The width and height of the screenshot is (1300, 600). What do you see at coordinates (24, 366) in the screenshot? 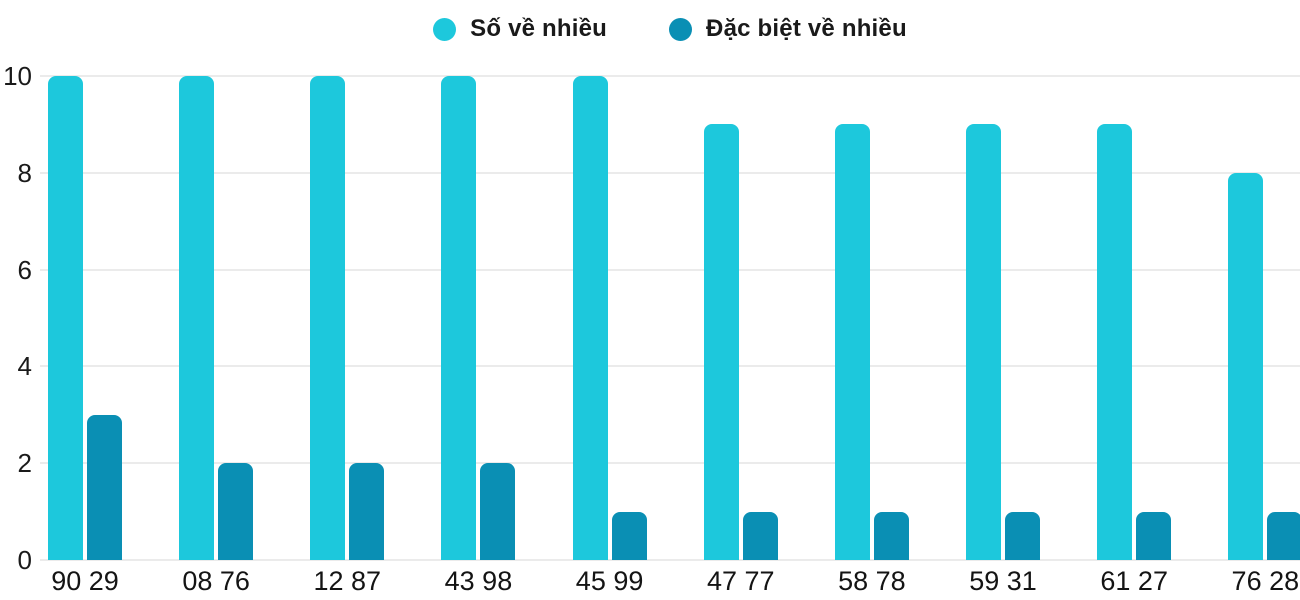
I see `y-axis-label: 4` at bounding box center [24, 366].